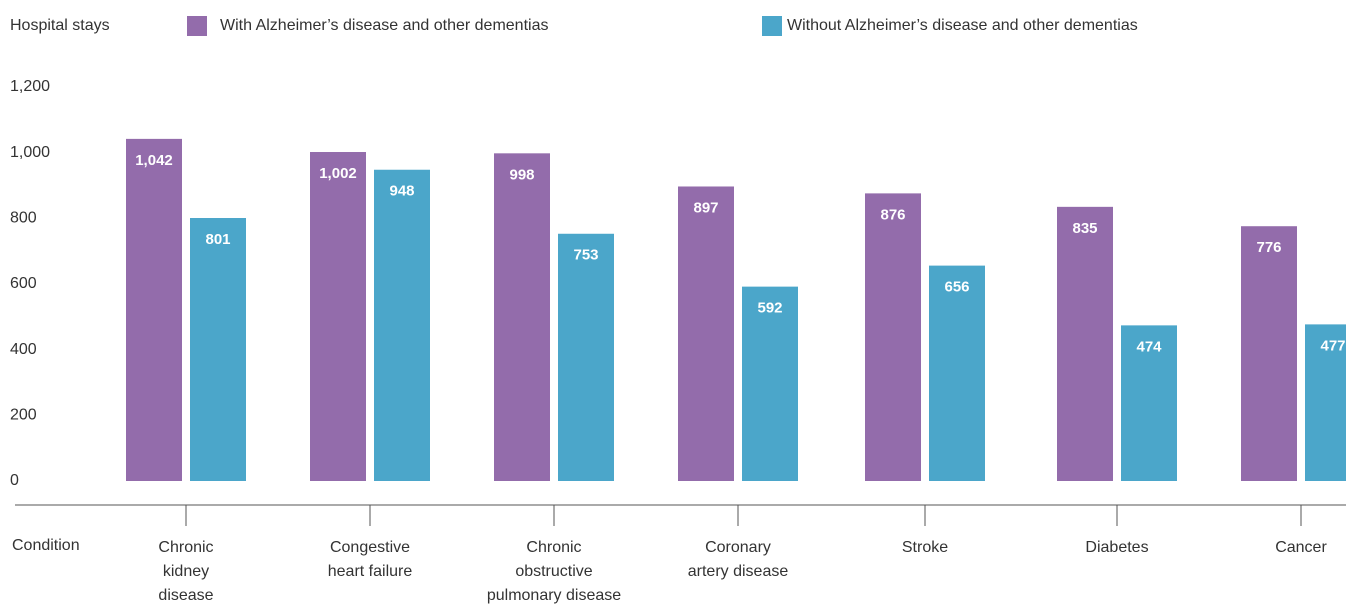 The width and height of the screenshot is (1346, 605). I want to click on data-label: 656, so click(956, 287).